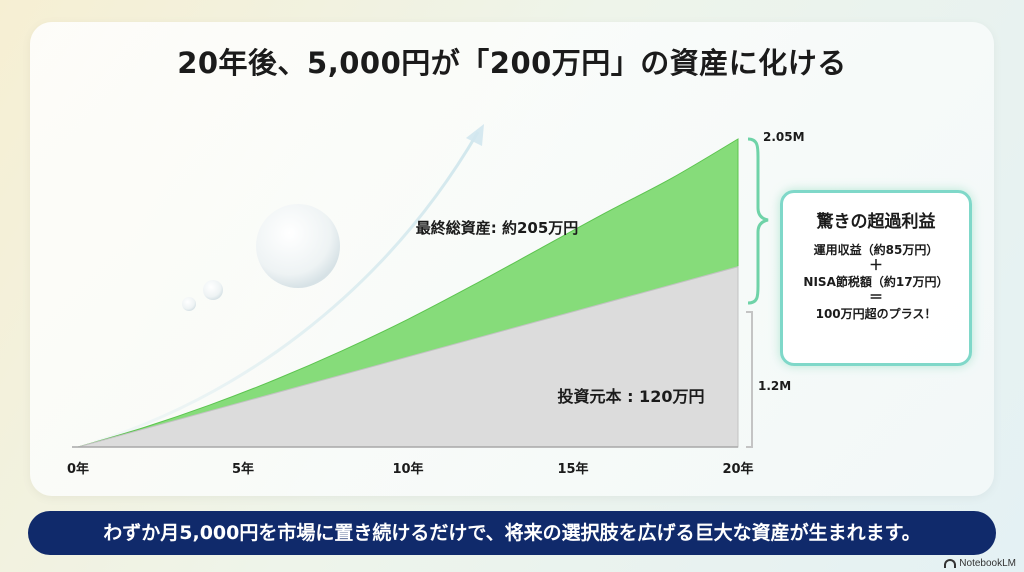 The width and height of the screenshot is (1024, 572). I want to click on x-tick-label: 20年, so click(737, 469).